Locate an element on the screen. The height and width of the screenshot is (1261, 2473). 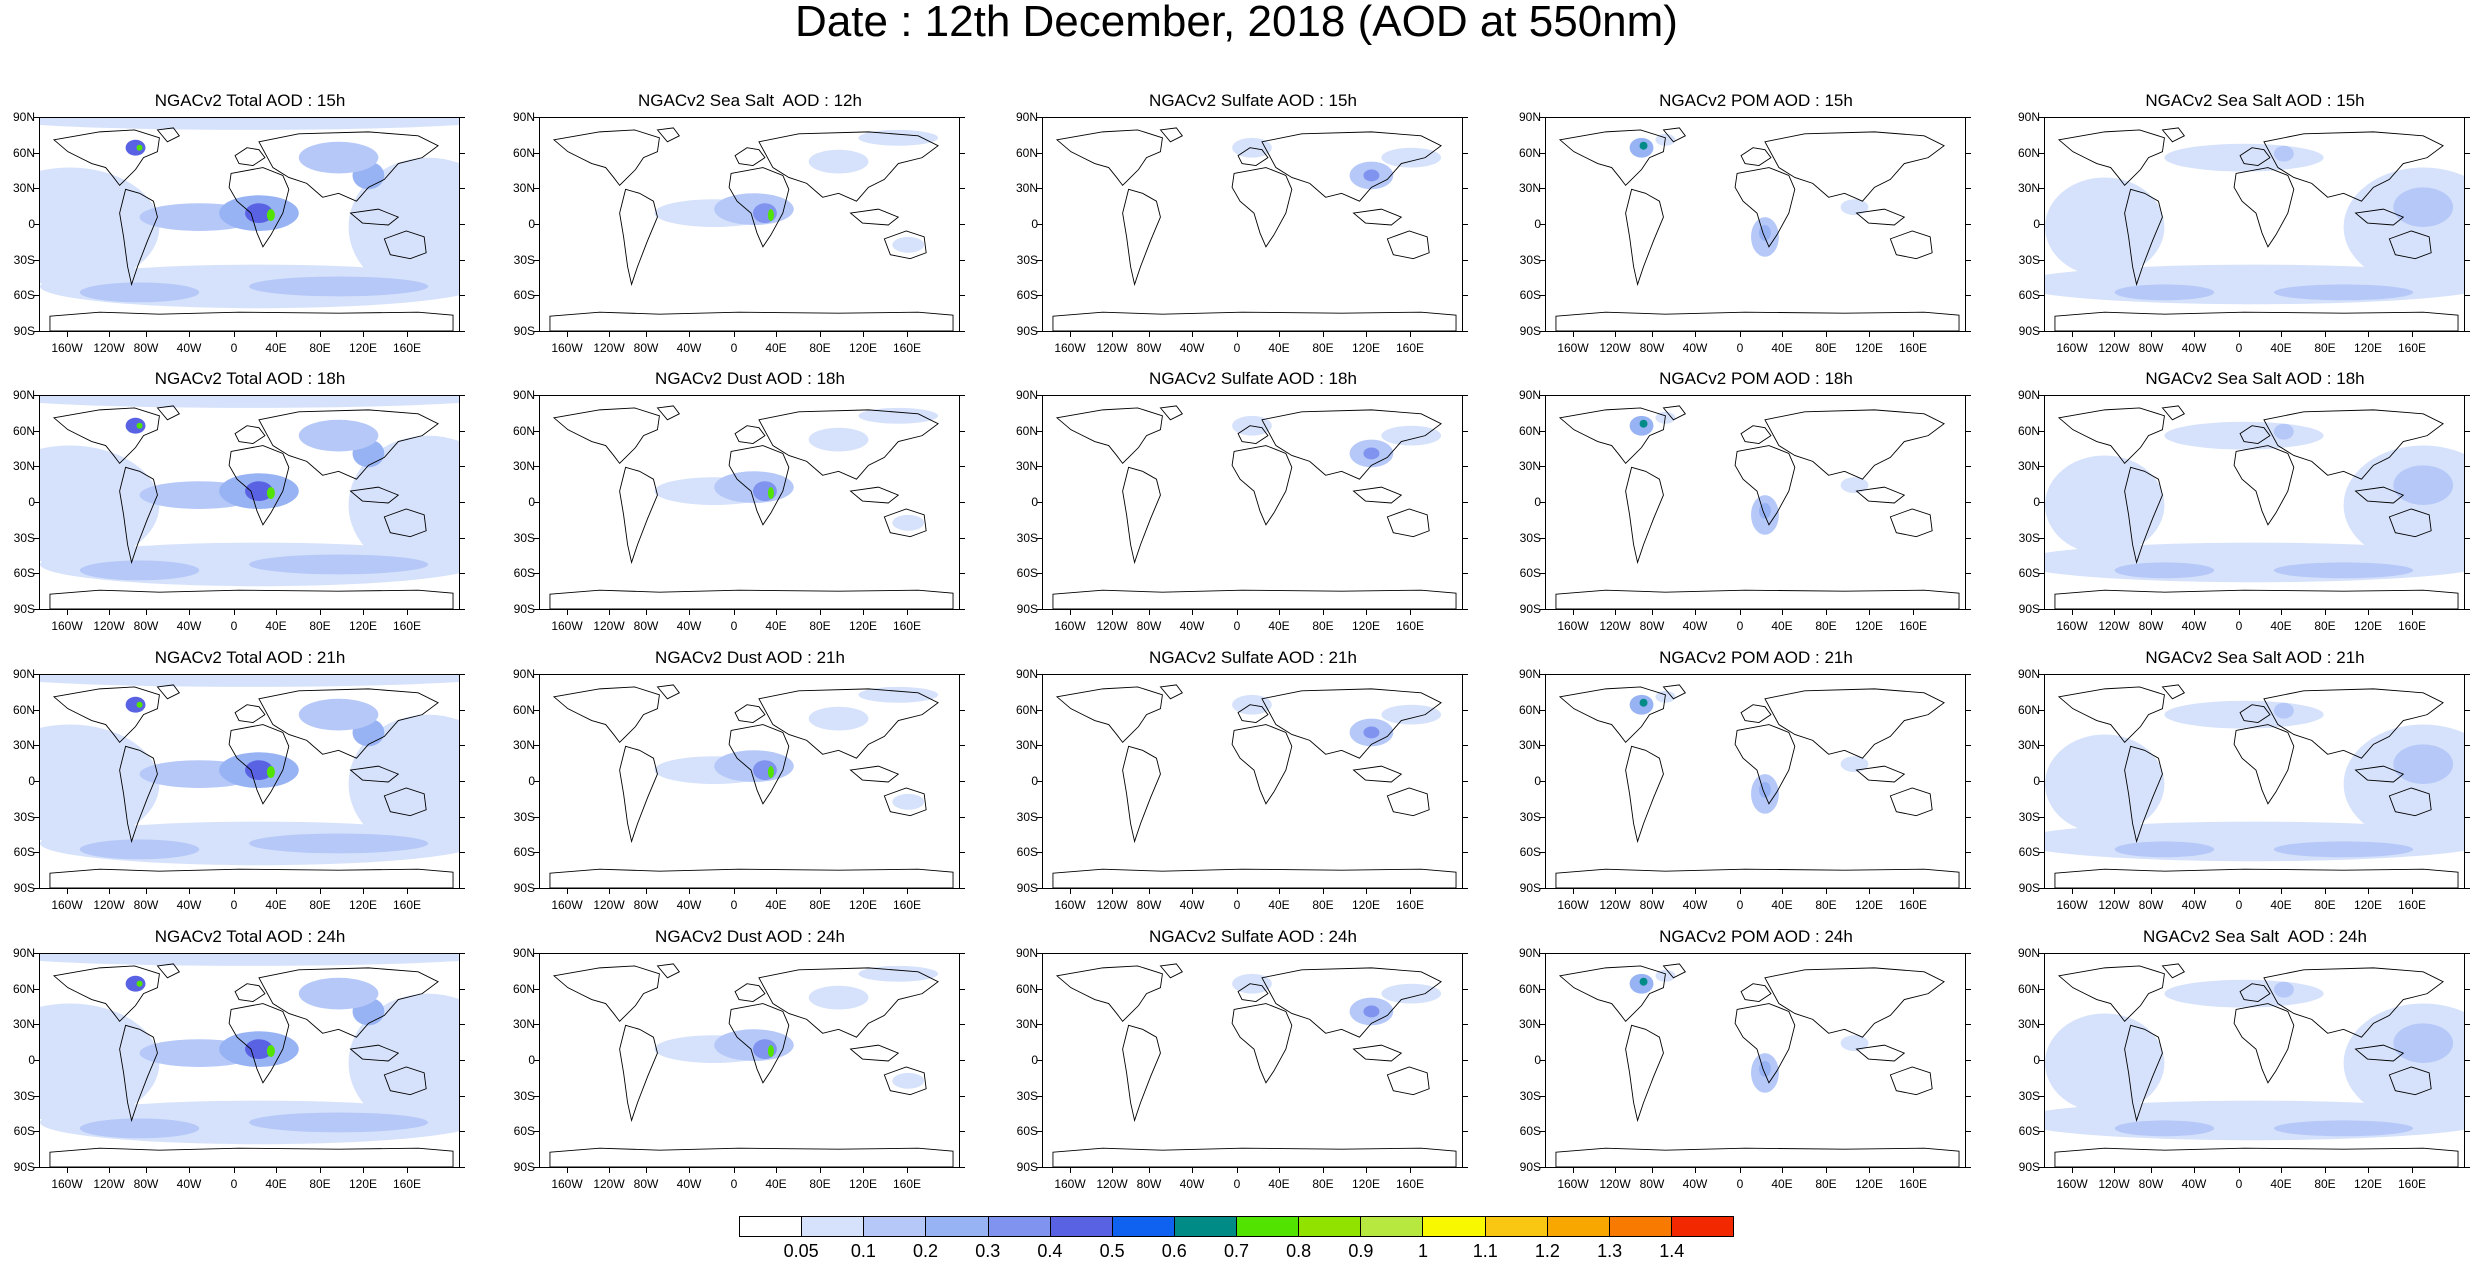
panel-title: NGACv2 Total AOD : 24h is located at coordinates (250, 936).